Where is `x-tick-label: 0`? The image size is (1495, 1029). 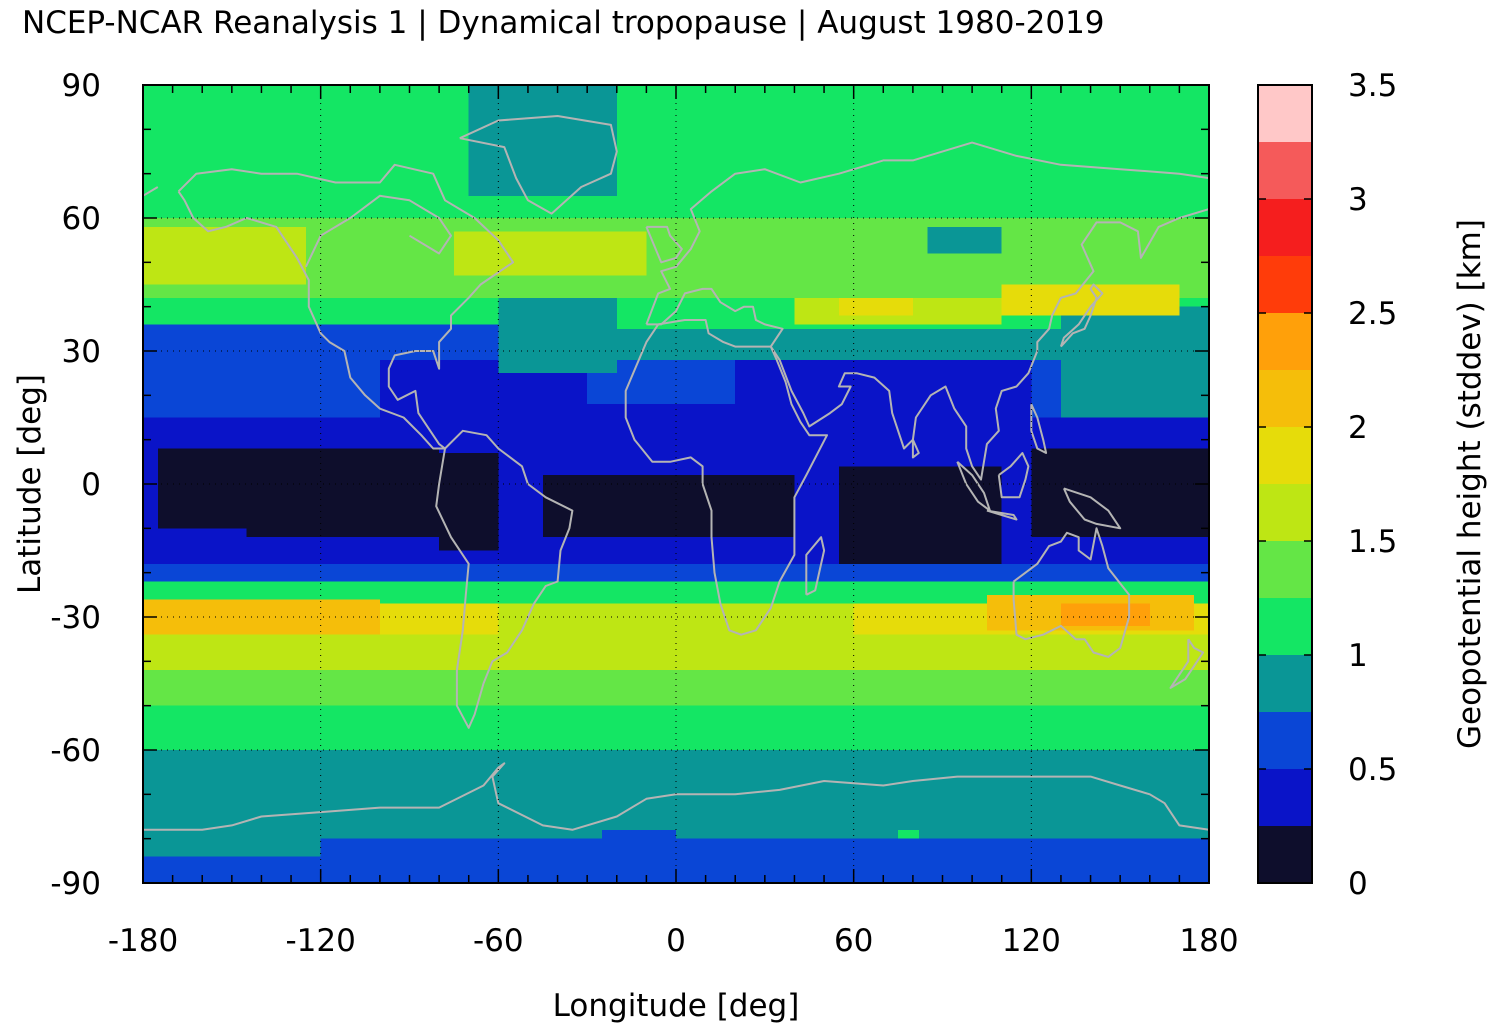 x-tick-label: 0 is located at coordinates (676, 941).